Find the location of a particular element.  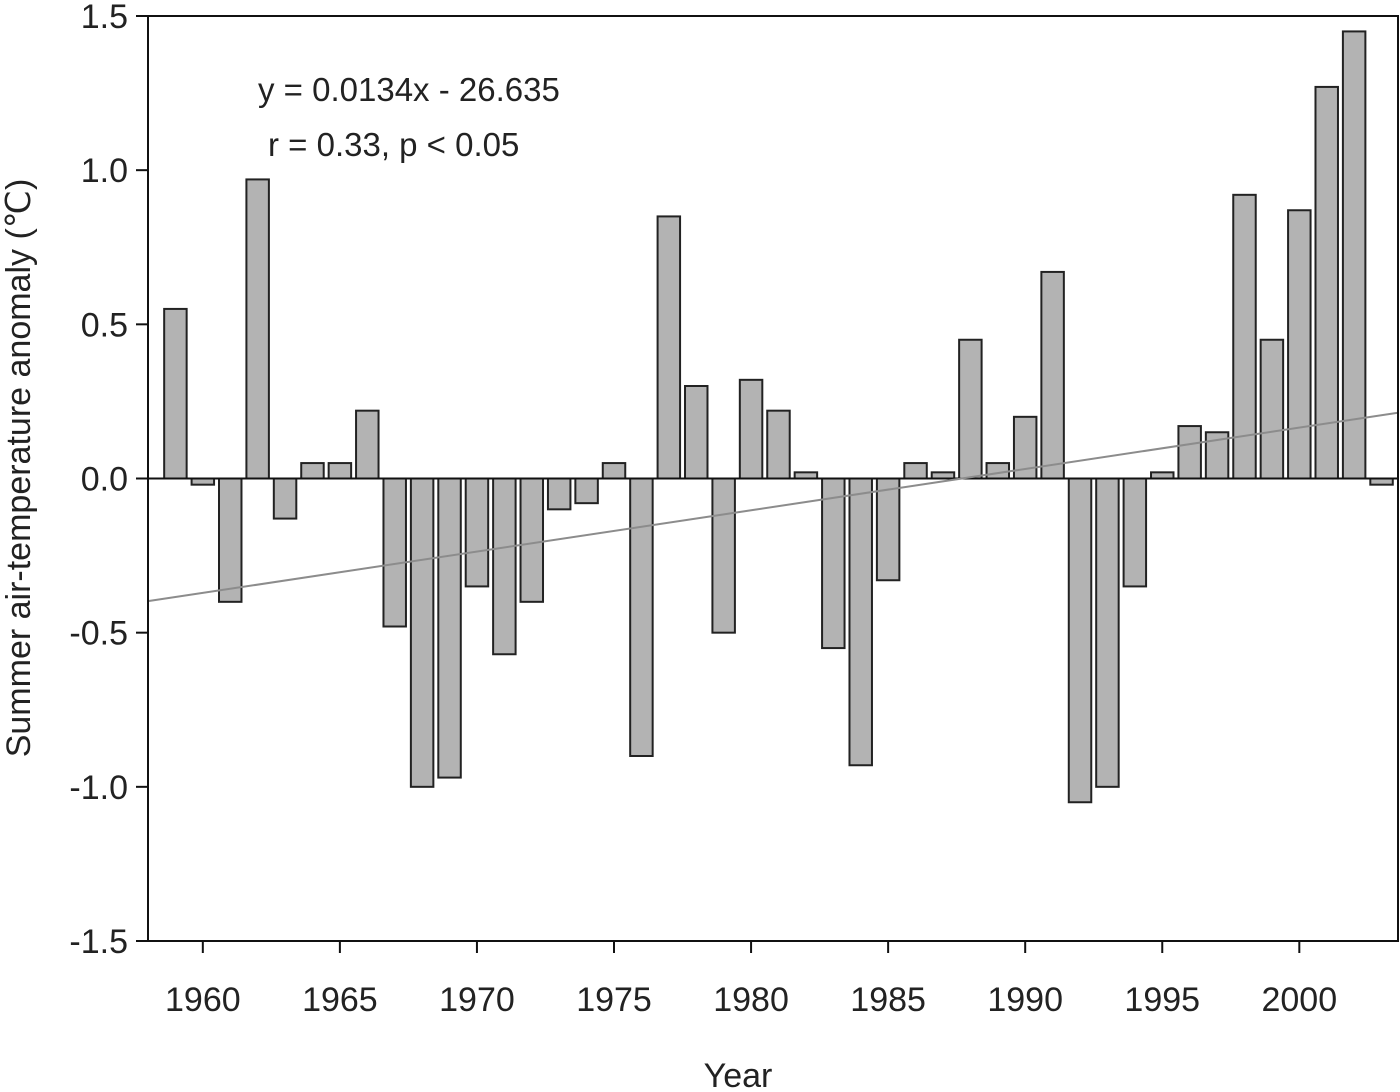

bar-1959 is located at coordinates (175, 393).